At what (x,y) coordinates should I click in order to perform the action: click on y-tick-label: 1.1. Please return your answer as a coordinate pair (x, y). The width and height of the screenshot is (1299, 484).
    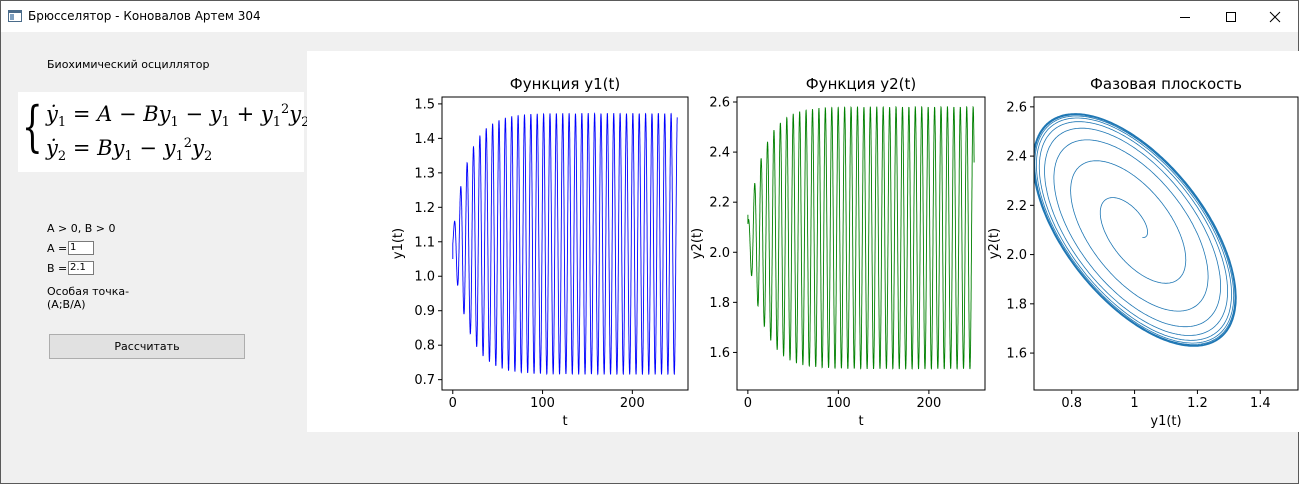
    Looking at the image, I should click on (424, 242).